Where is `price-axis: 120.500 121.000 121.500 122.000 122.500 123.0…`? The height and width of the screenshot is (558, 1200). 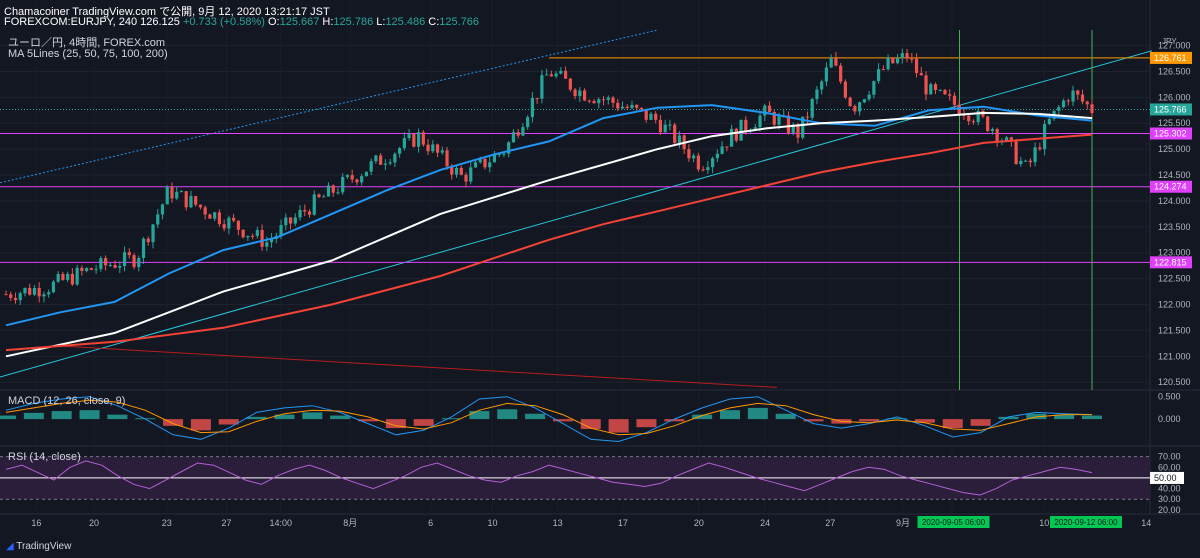
price-axis: 120.500 121.000 121.500 122.000 122.500 123.0… is located at coordinates (1174, 276).